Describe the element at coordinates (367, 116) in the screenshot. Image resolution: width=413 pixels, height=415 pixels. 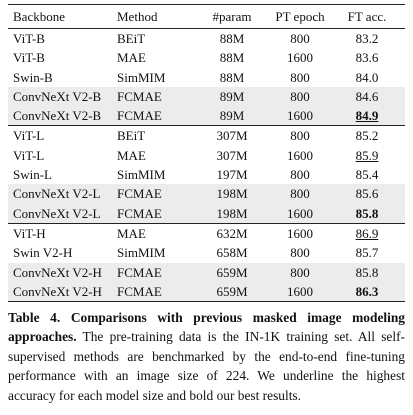
I see `table-cell: 84.9` at that location.